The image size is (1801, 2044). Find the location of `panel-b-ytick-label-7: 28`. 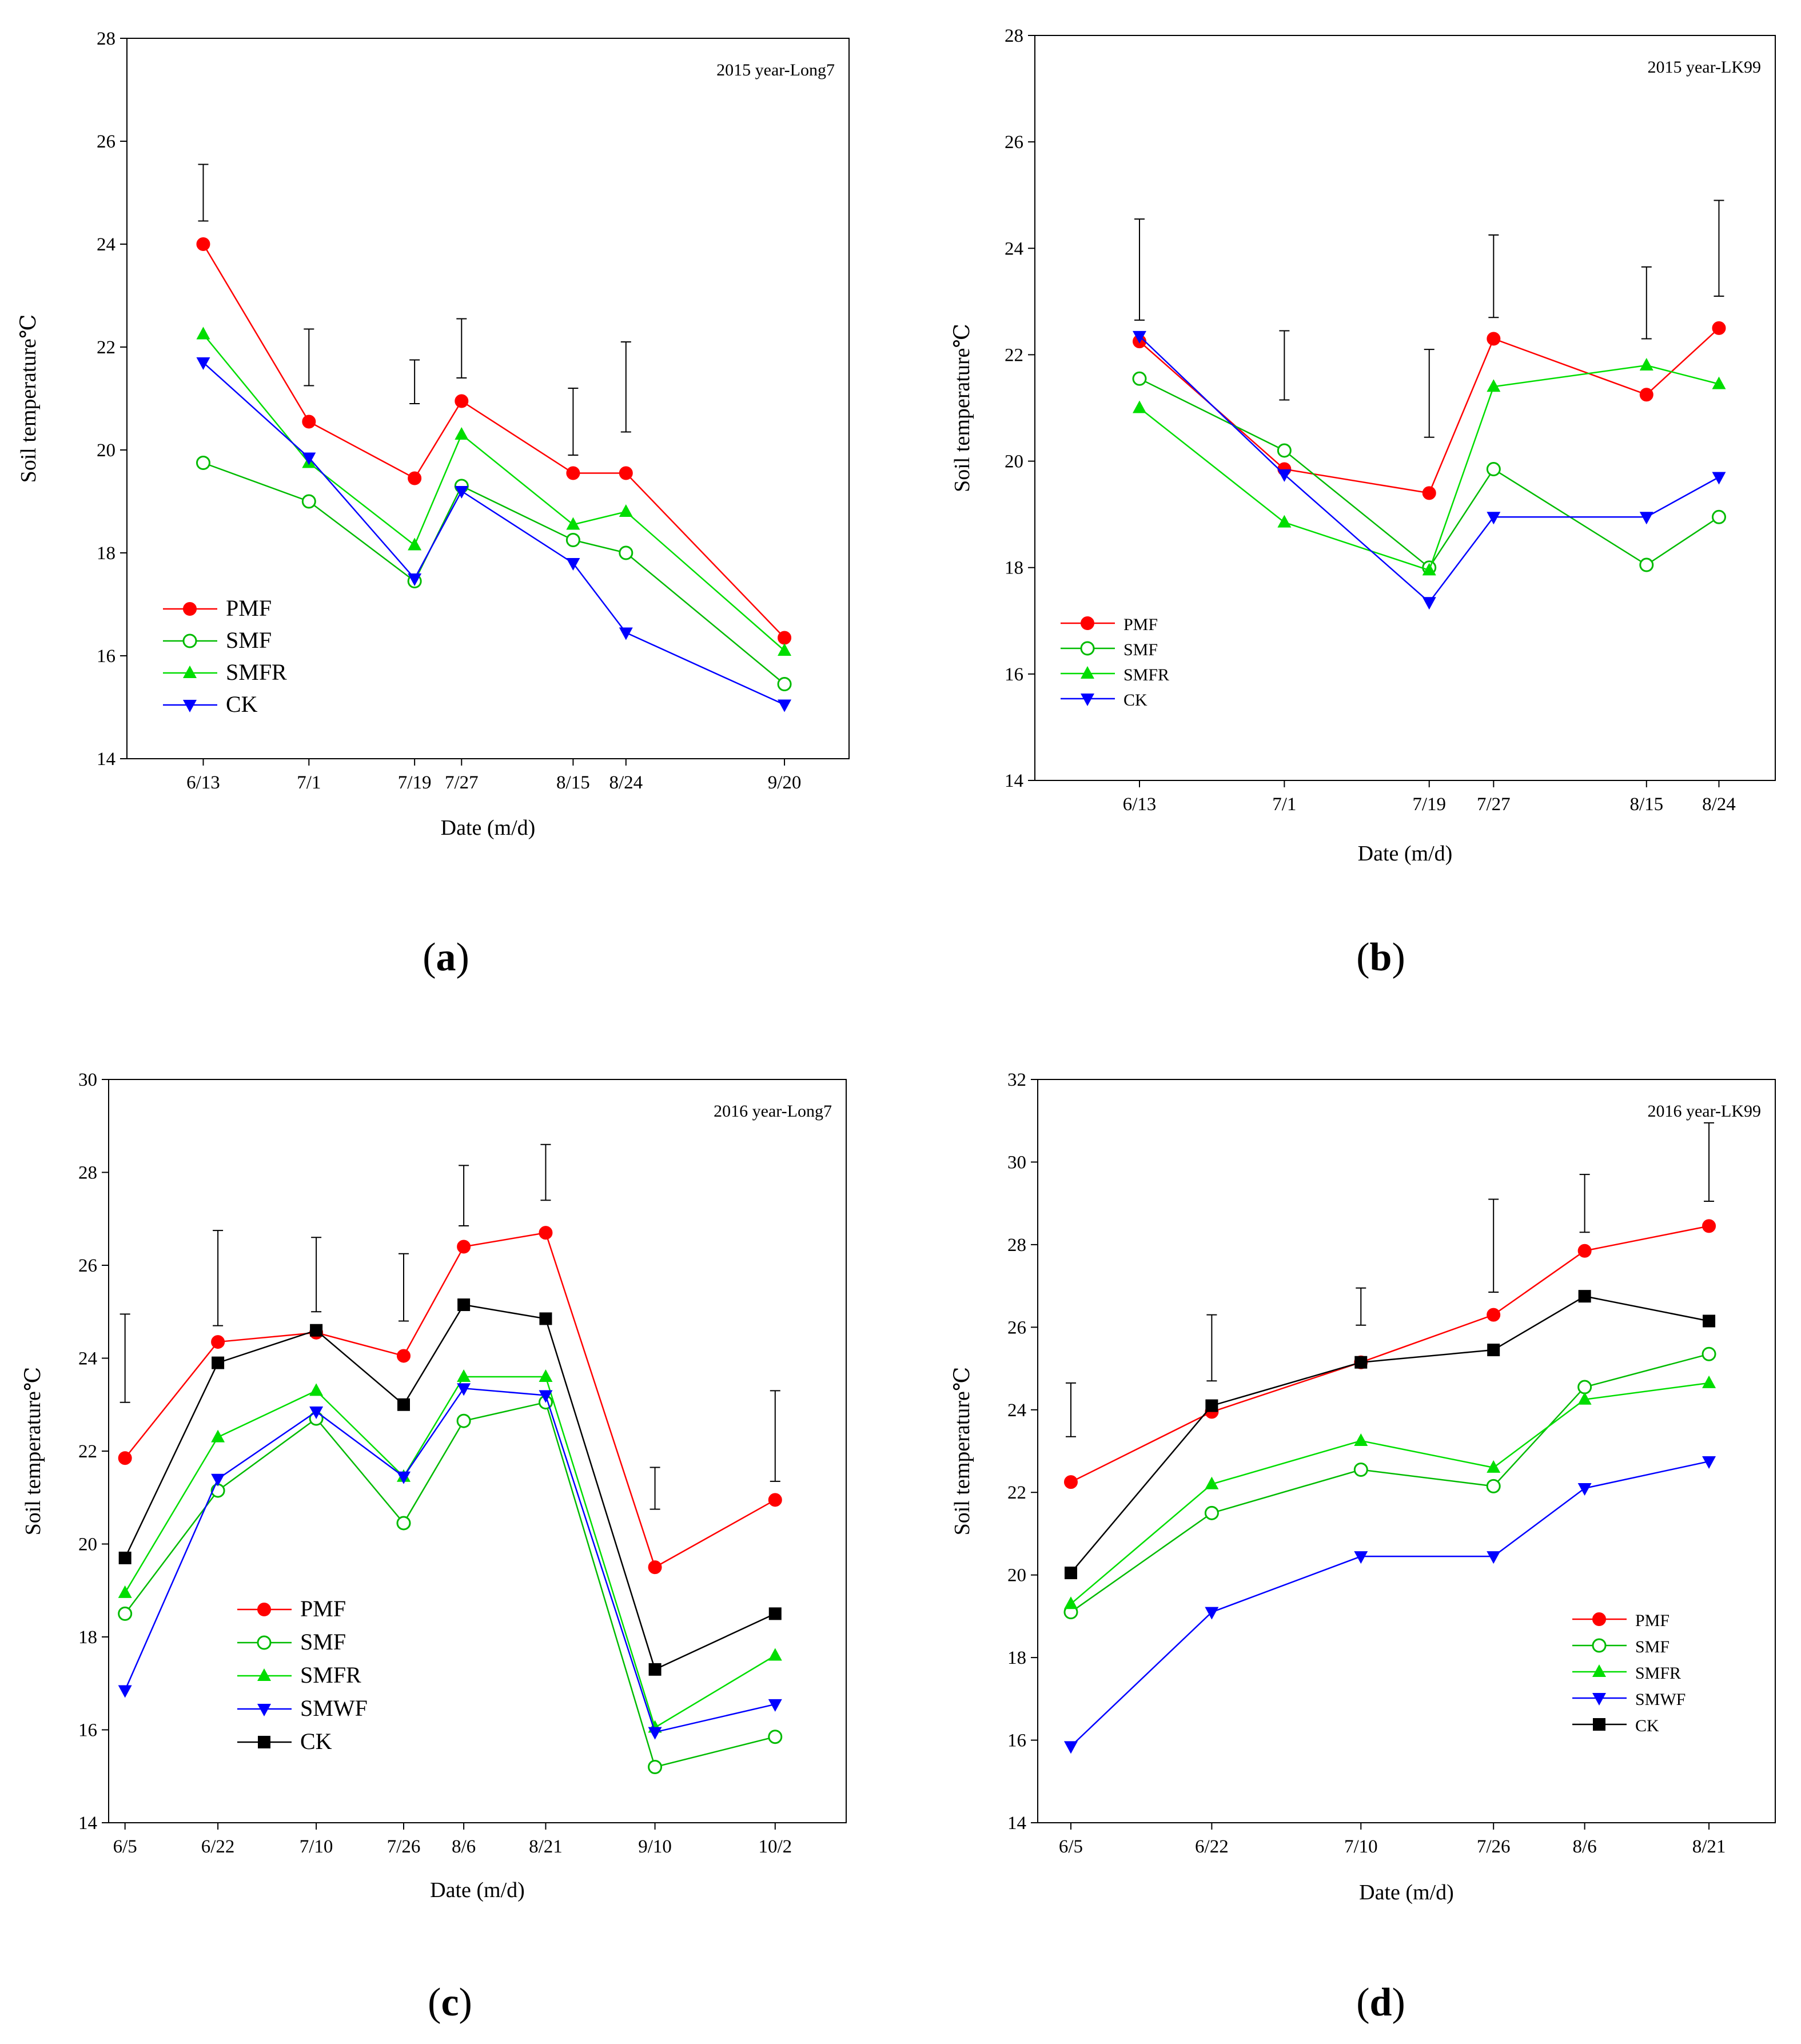

panel-b-ytick-label-7: 28 is located at coordinates (1014, 36).